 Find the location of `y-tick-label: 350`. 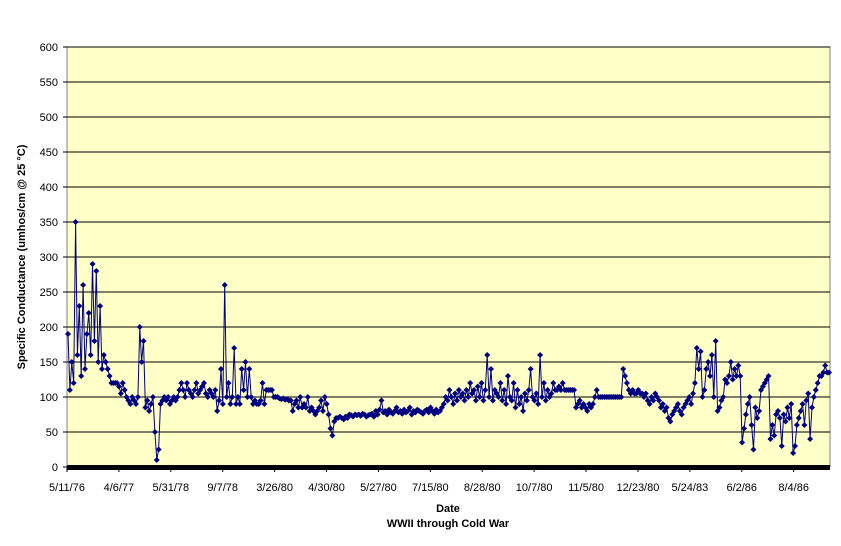

y-tick-label: 350 is located at coordinates (49, 223).